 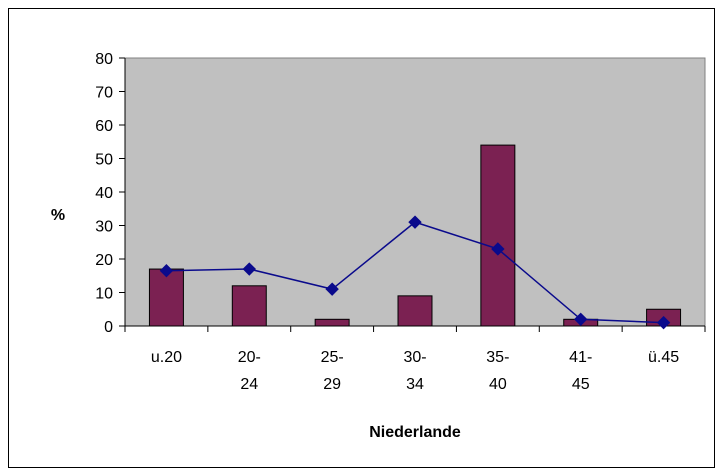 I want to click on x-tick-label-line: ü.45, so click(x=663, y=357).